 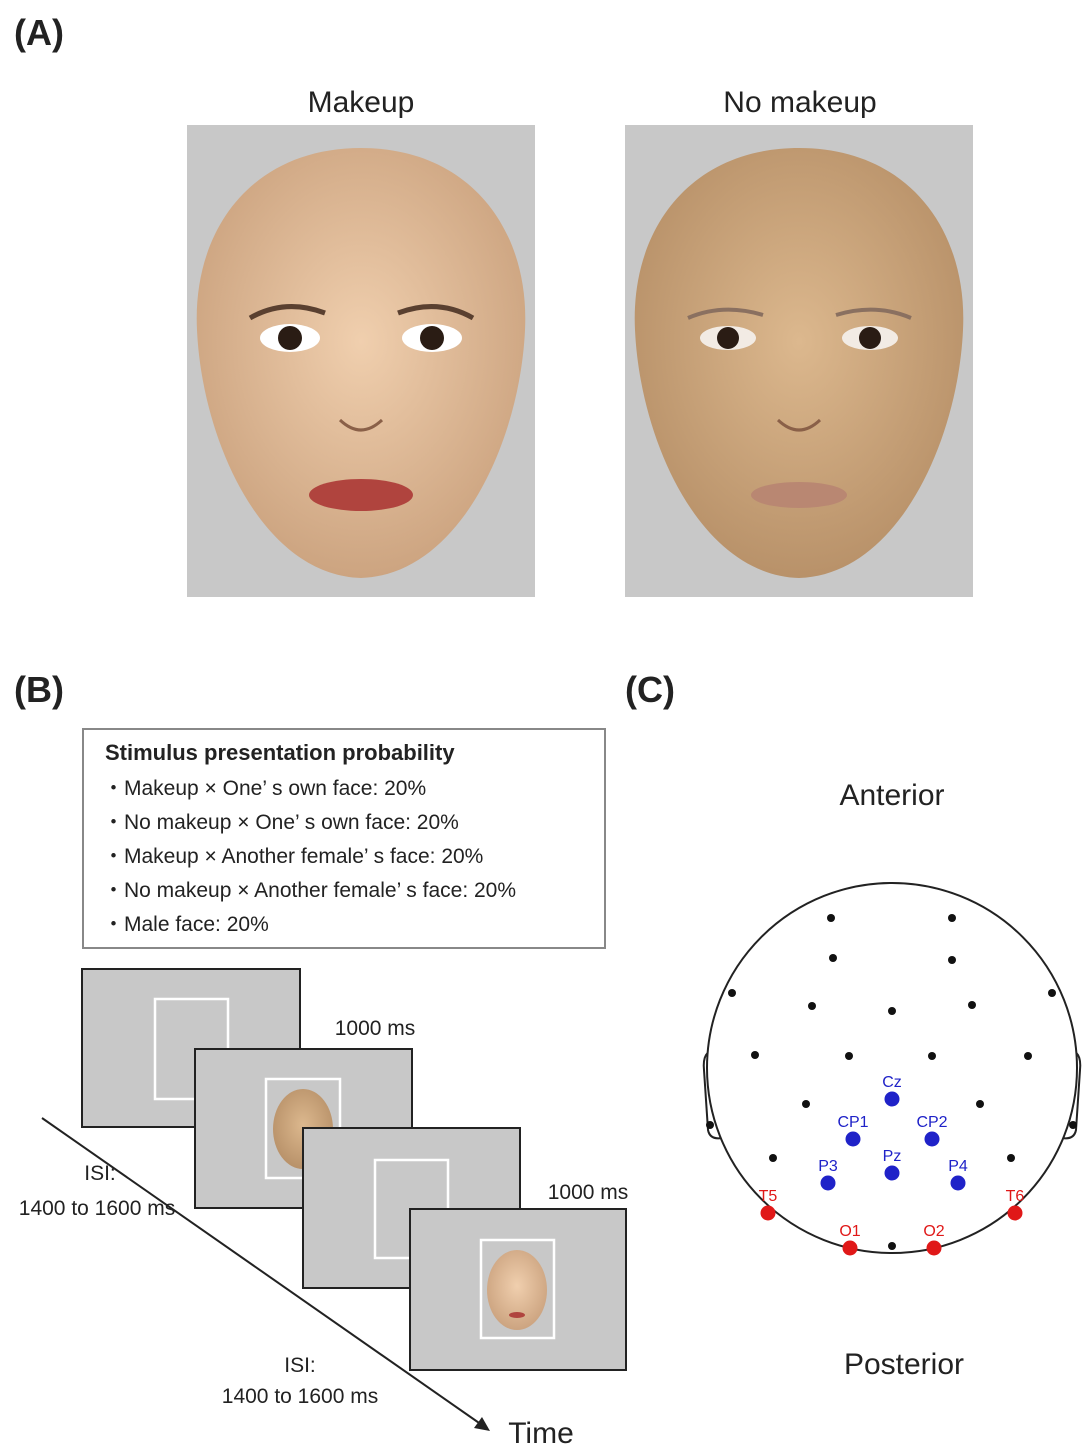 What do you see at coordinates (904, 1364) in the screenshot?
I see `direction-label: Posterior` at bounding box center [904, 1364].